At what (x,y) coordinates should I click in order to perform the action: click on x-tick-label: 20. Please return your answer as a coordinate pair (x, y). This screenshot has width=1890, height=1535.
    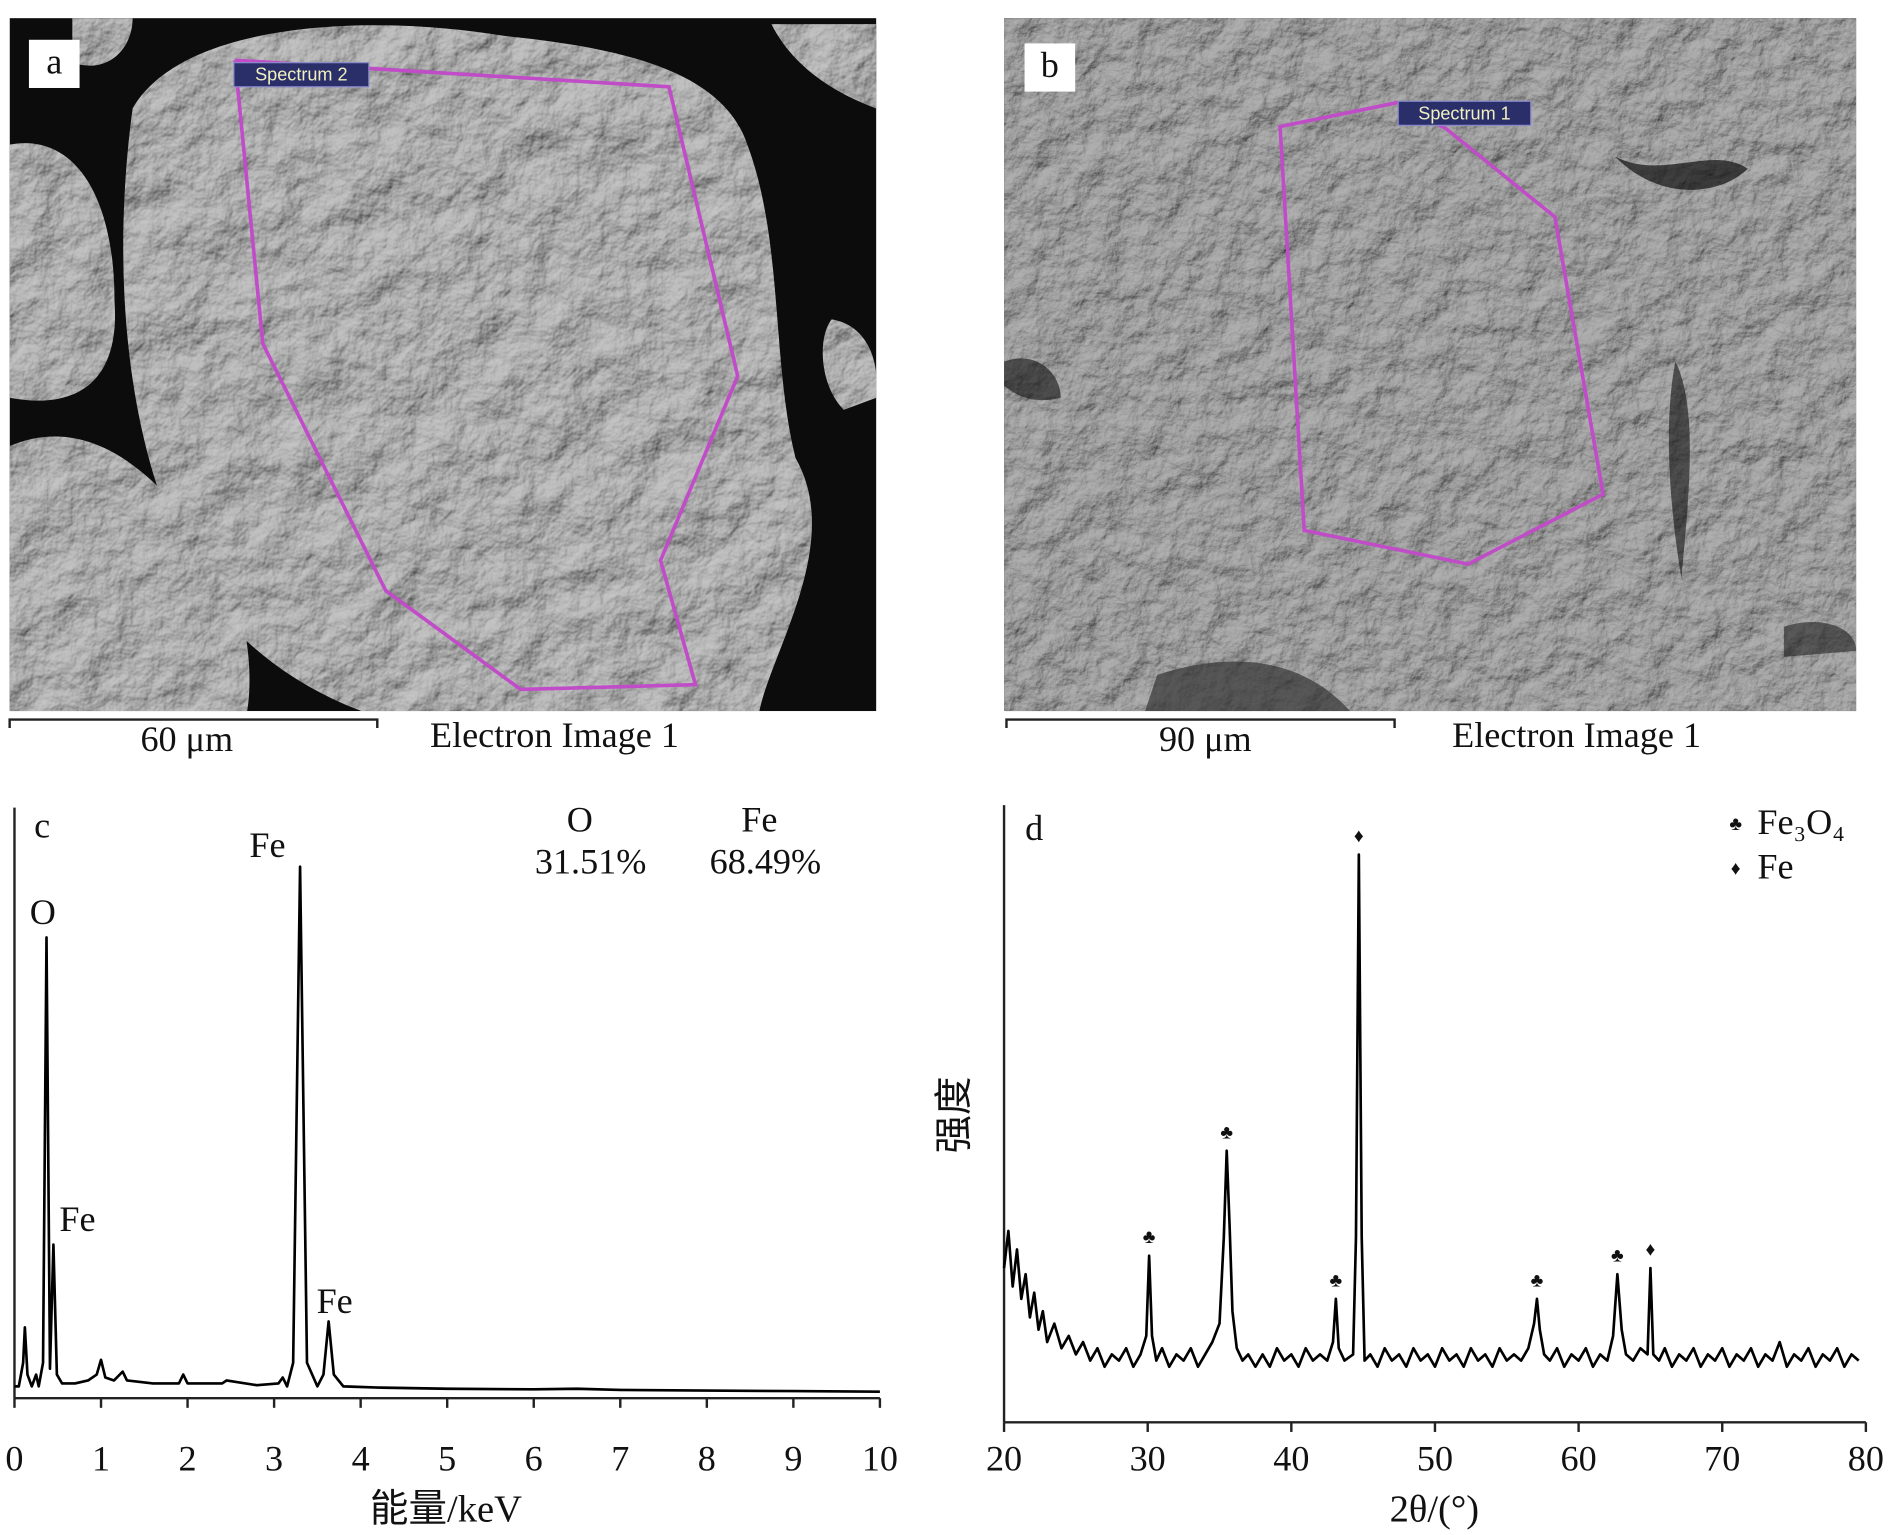
    Looking at the image, I should click on (1004, 1458).